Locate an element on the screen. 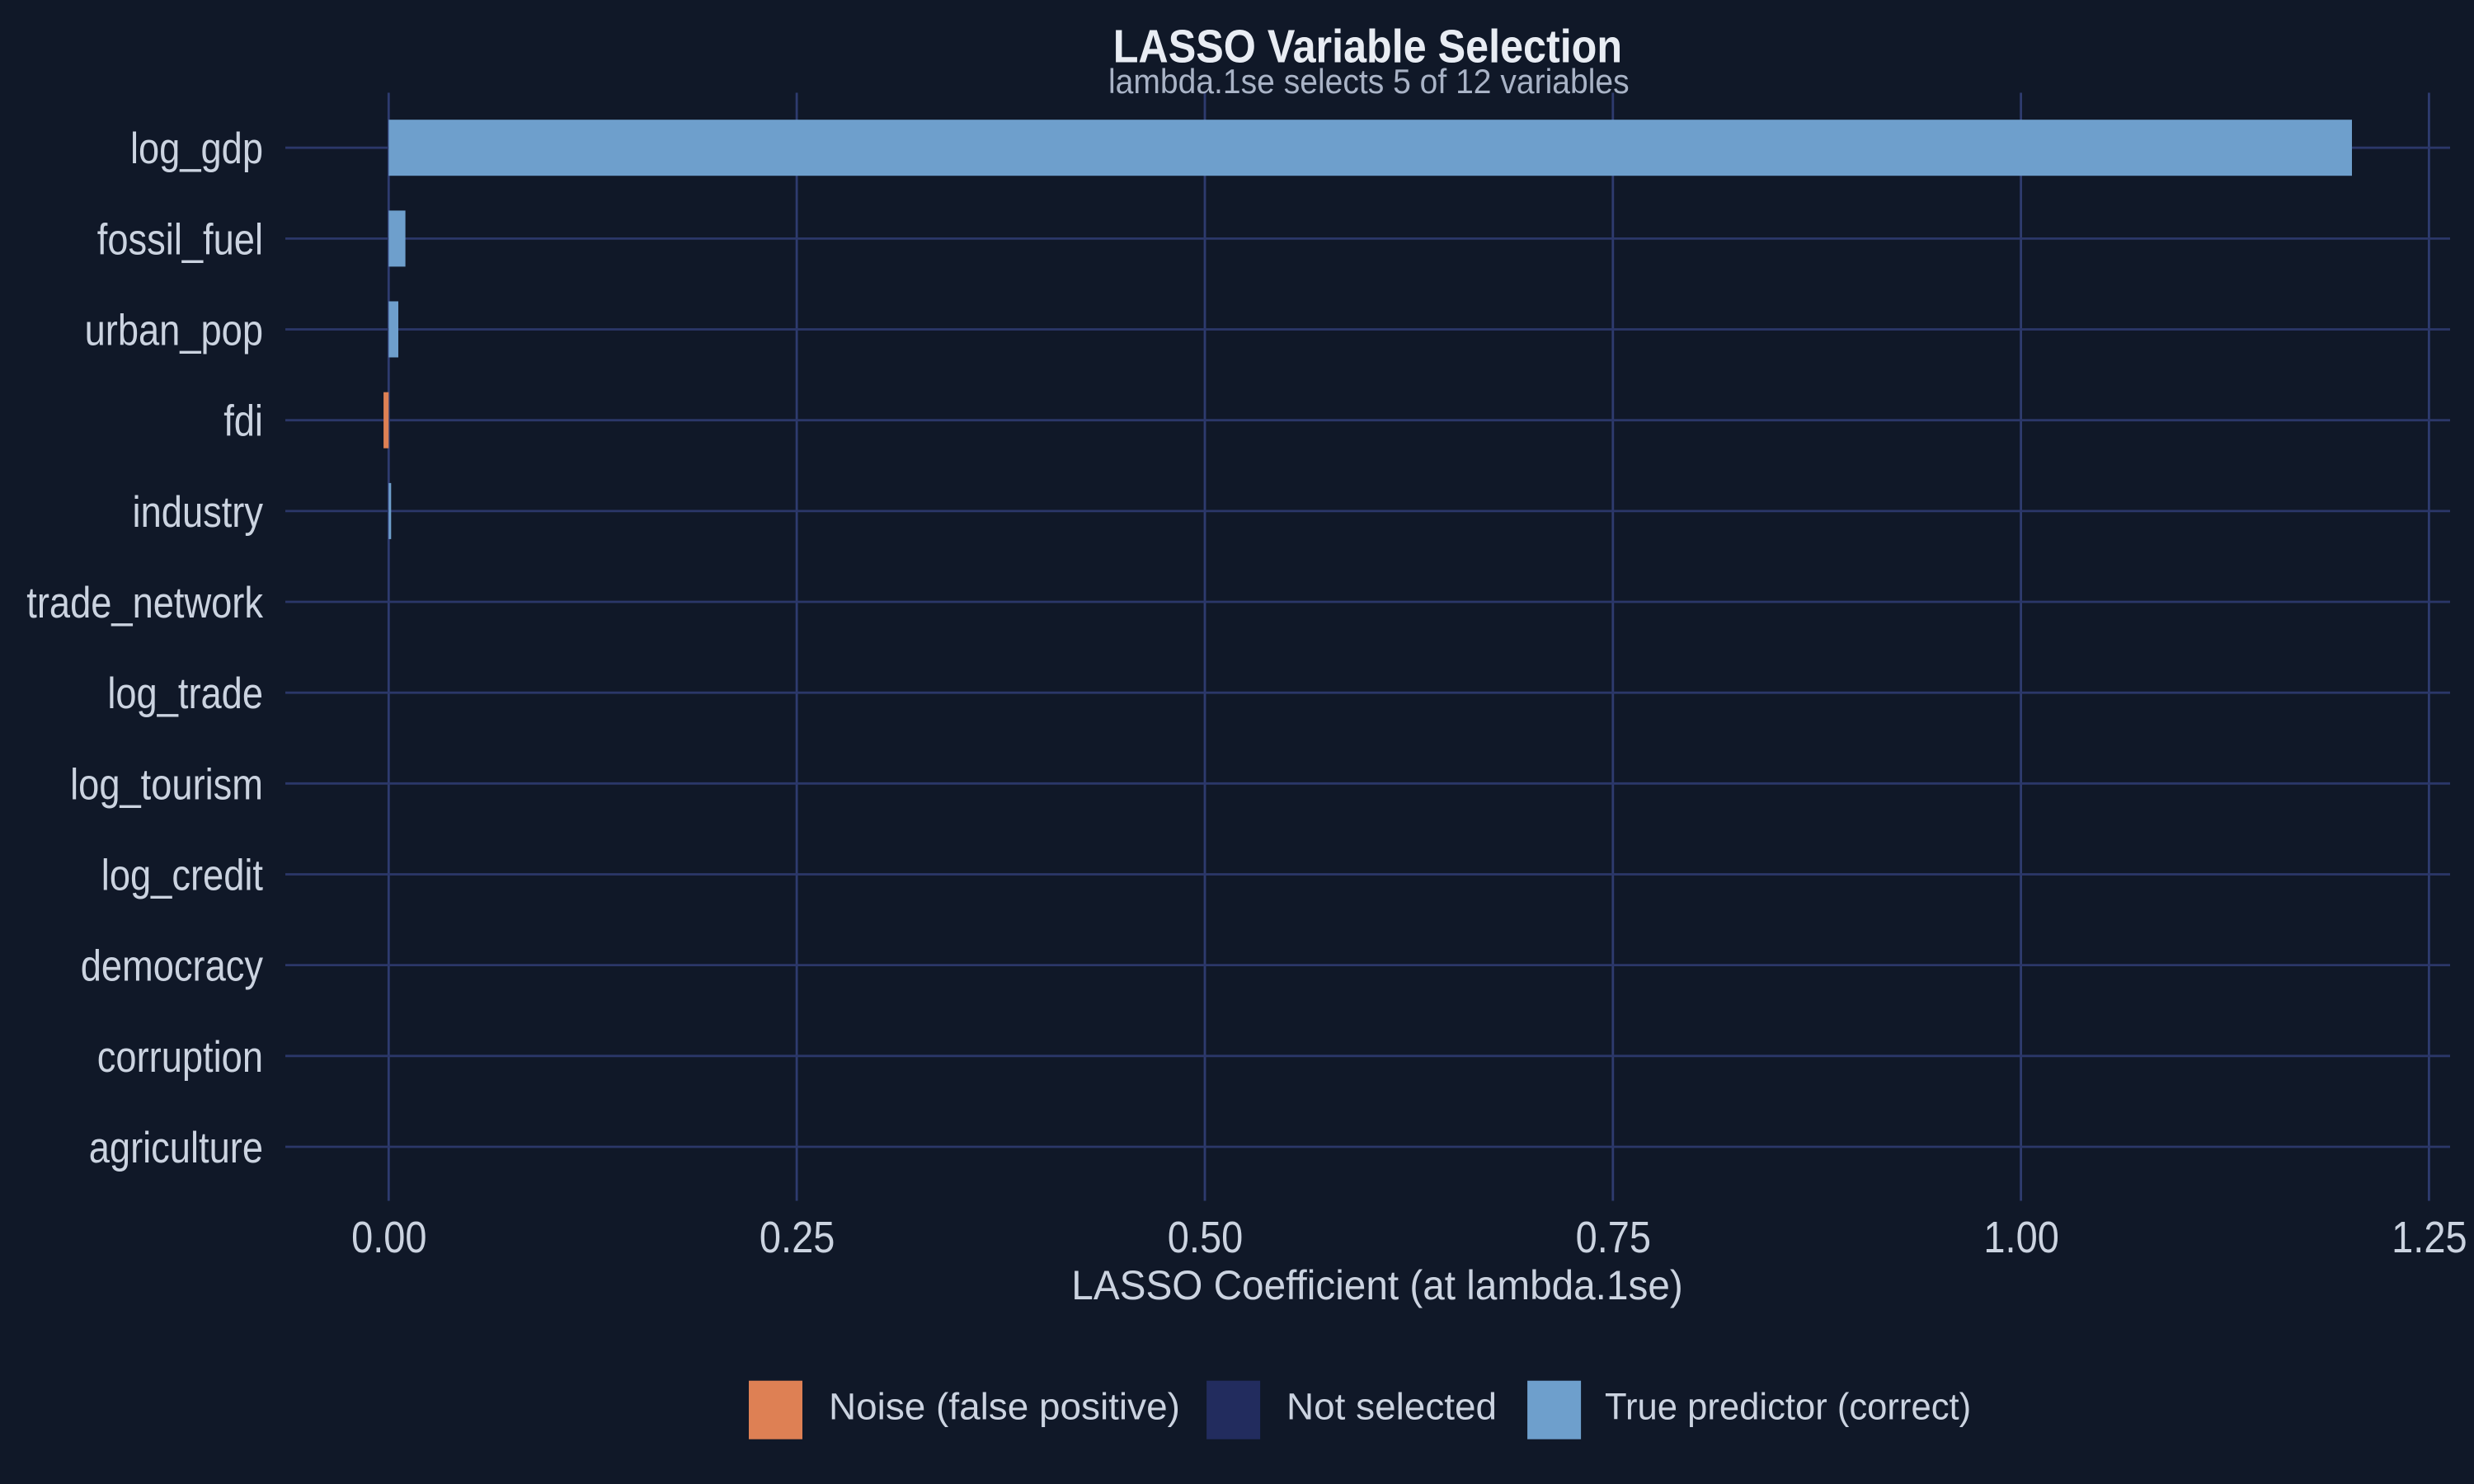 This screenshot has height=1484, width=2474. svg-text: urban_pop is located at coordinates (174, 330).